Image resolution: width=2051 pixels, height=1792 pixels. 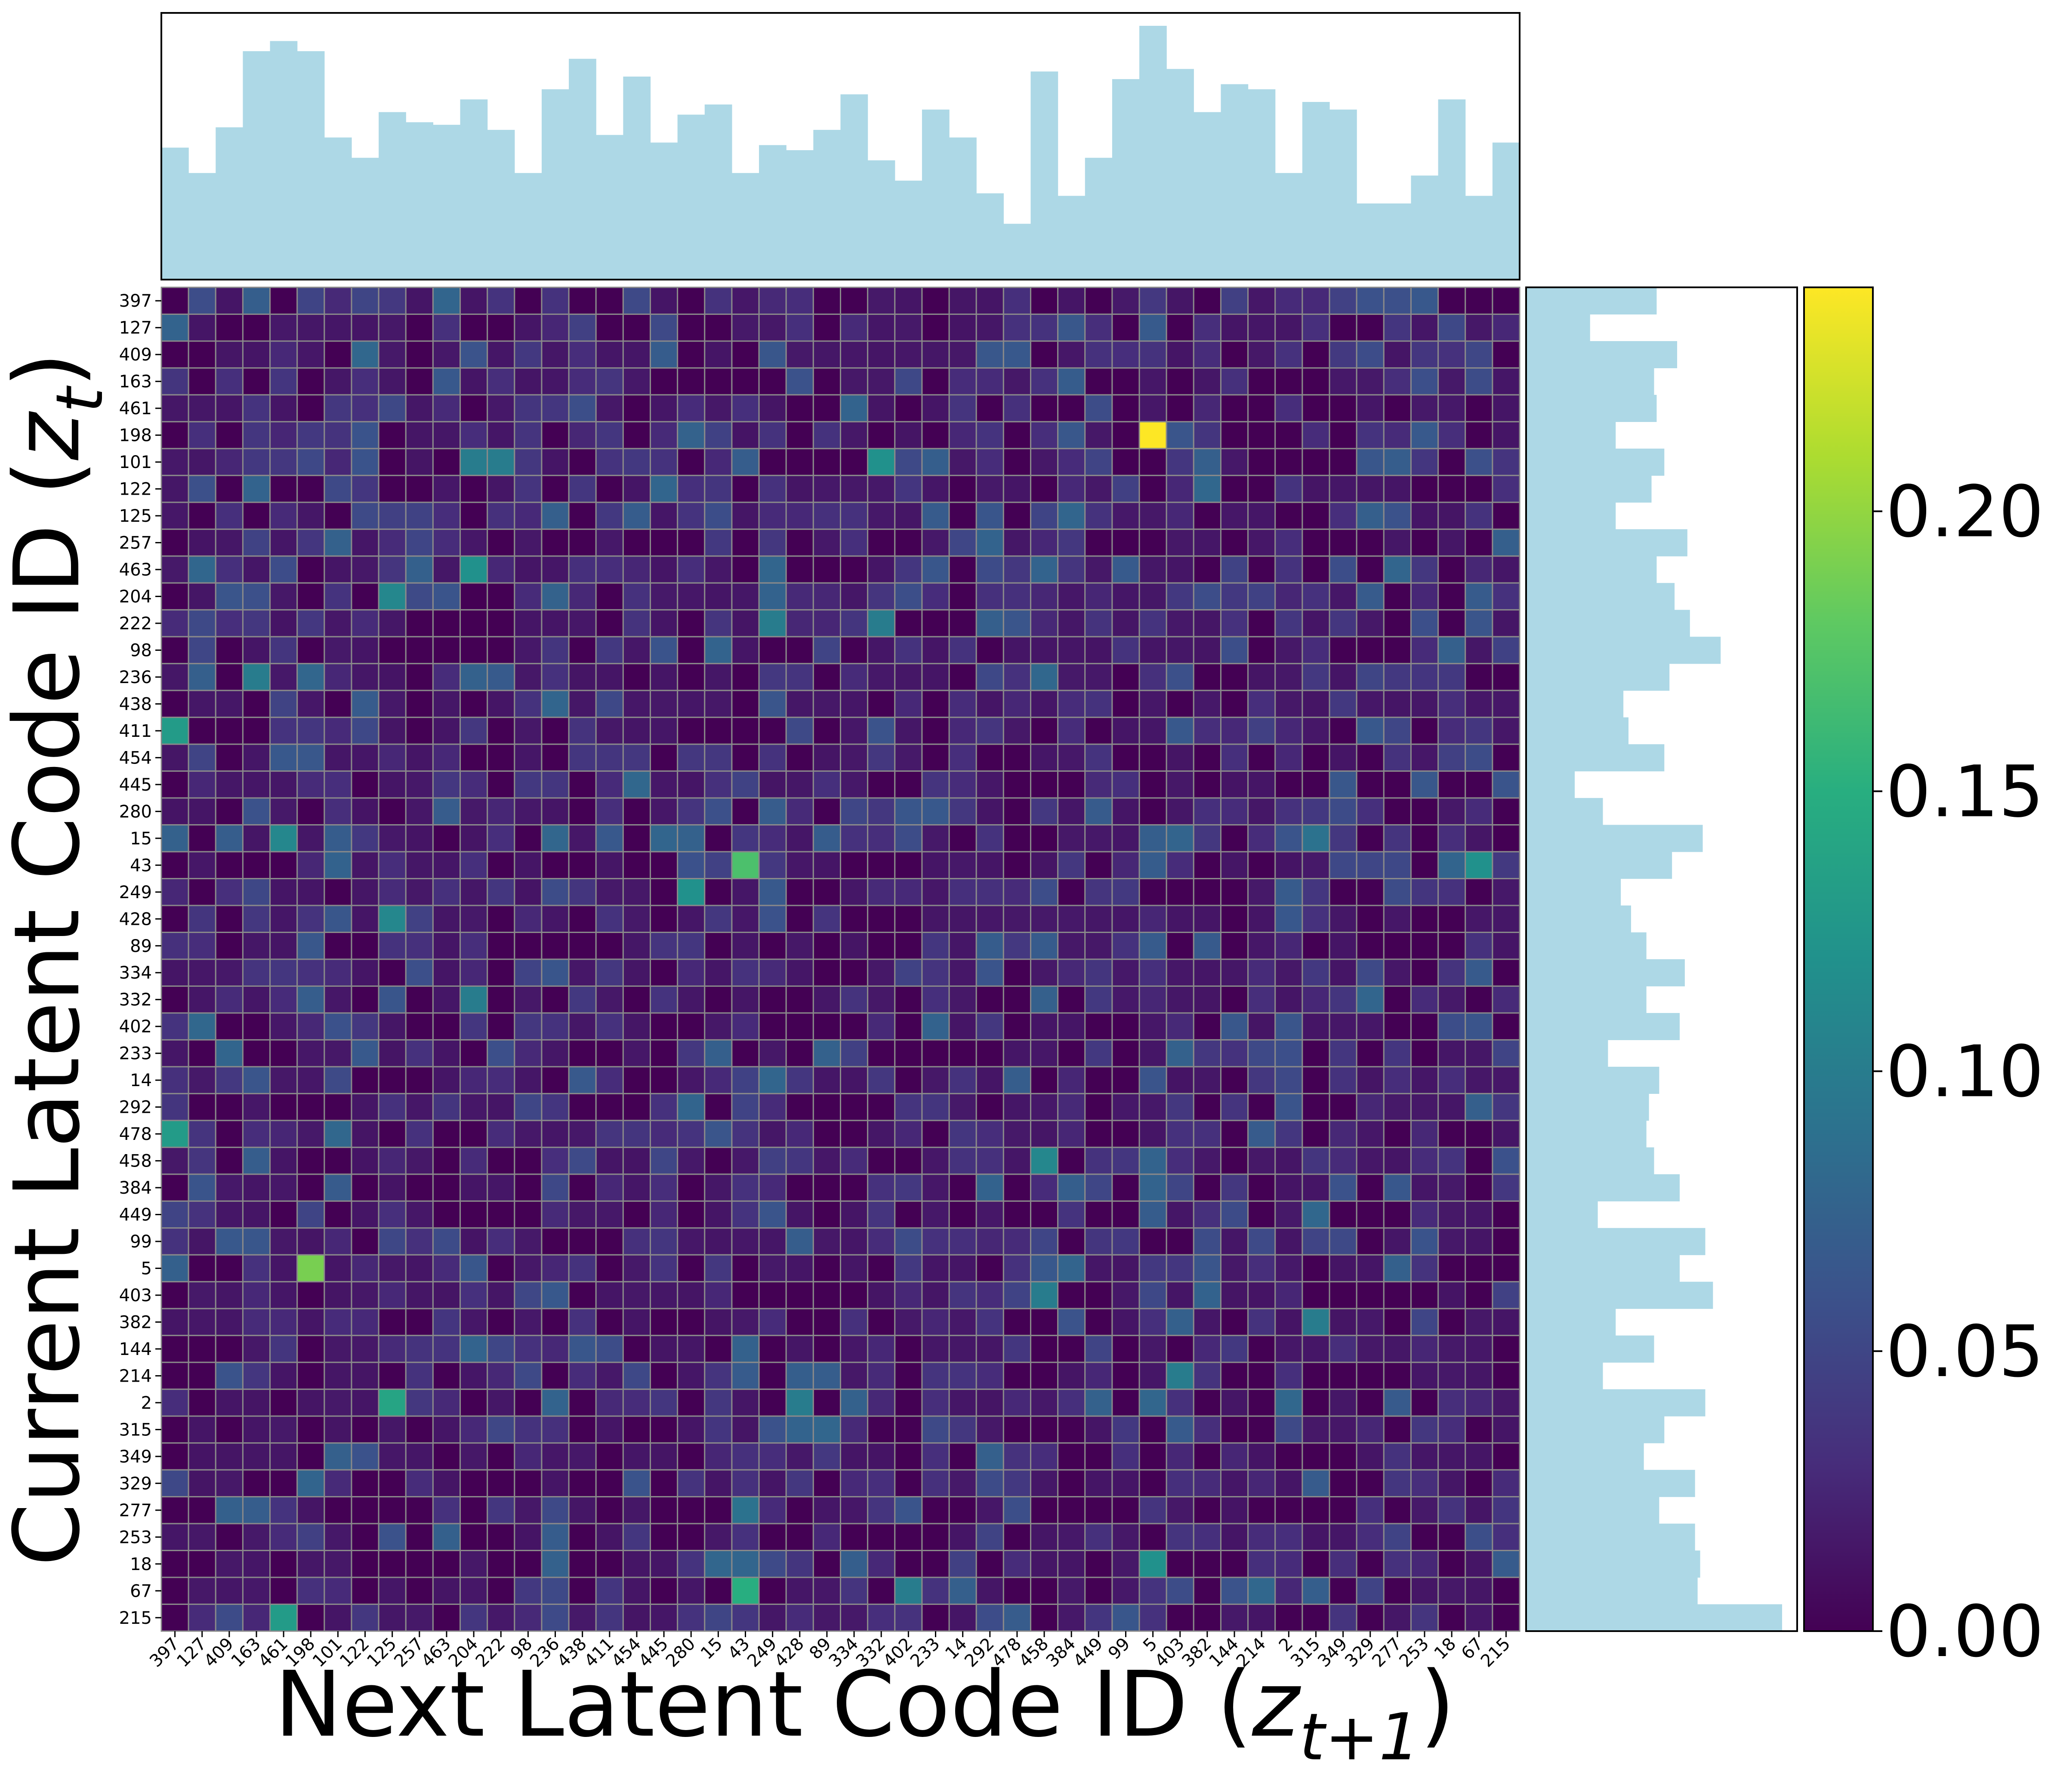 I want to click on right-hist-bar, so click(x=1577, y=731).